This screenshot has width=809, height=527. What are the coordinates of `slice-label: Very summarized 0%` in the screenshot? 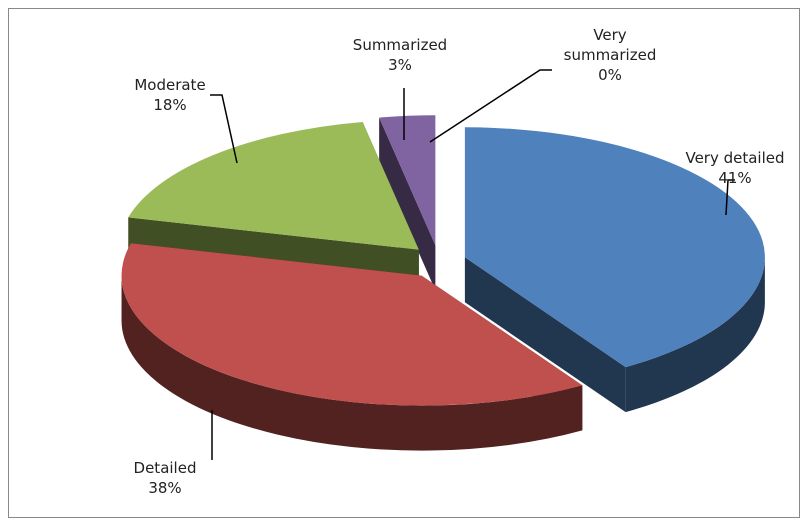 It's located at (610, 55).